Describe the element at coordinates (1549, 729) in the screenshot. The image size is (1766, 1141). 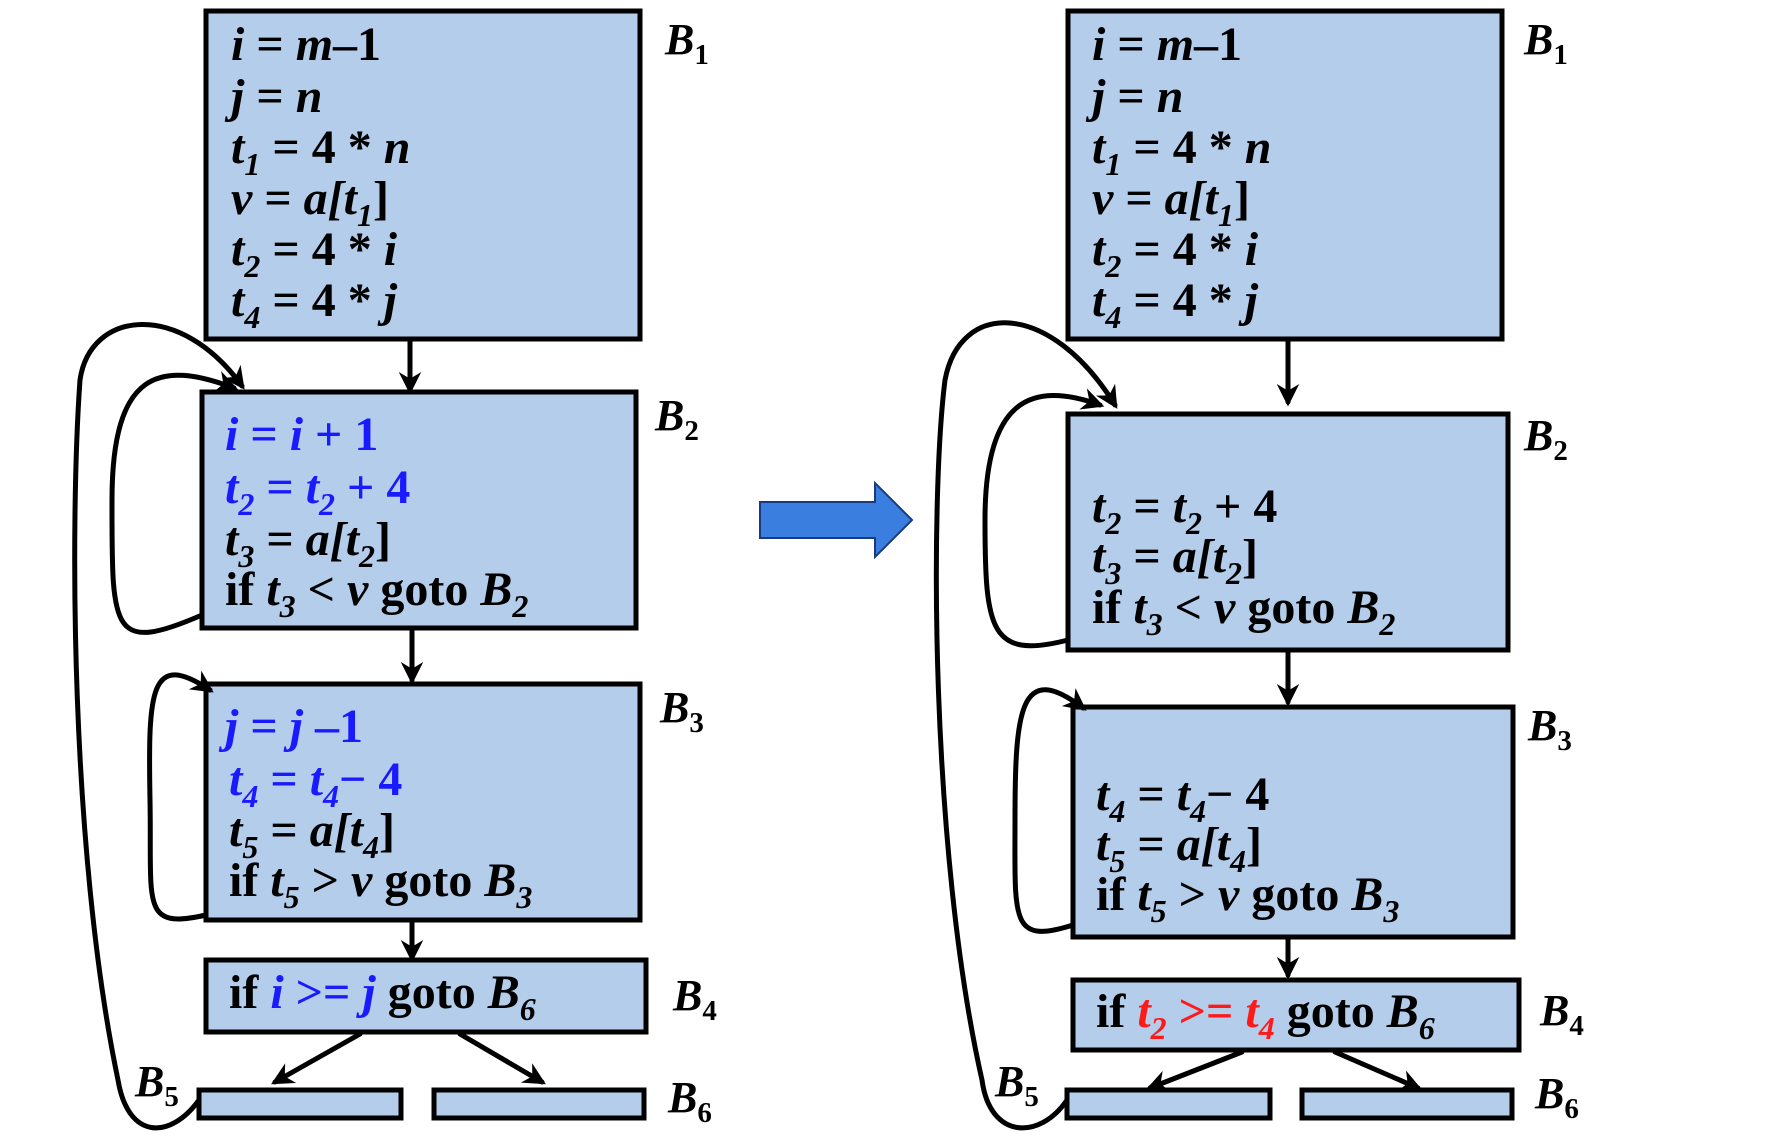
I see `right-b3-label: B3` at that location.